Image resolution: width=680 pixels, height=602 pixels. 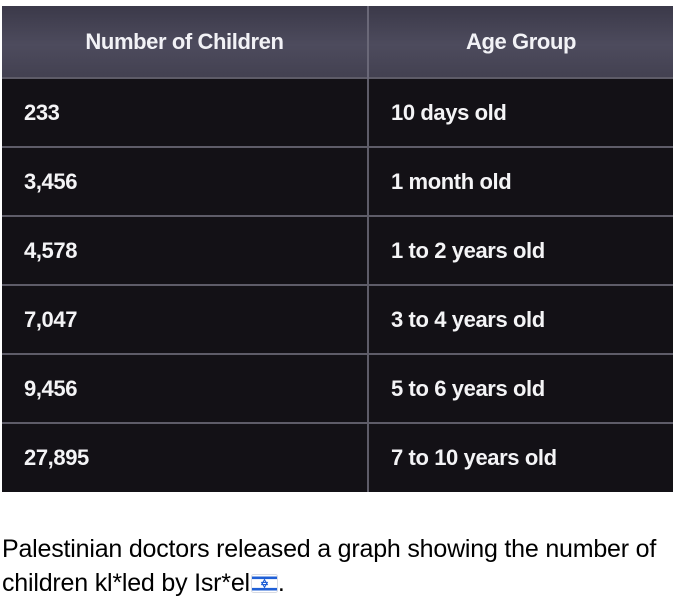 I want to click on age-group-cell: 7 to 10 years old, so click(x=520, y=457).